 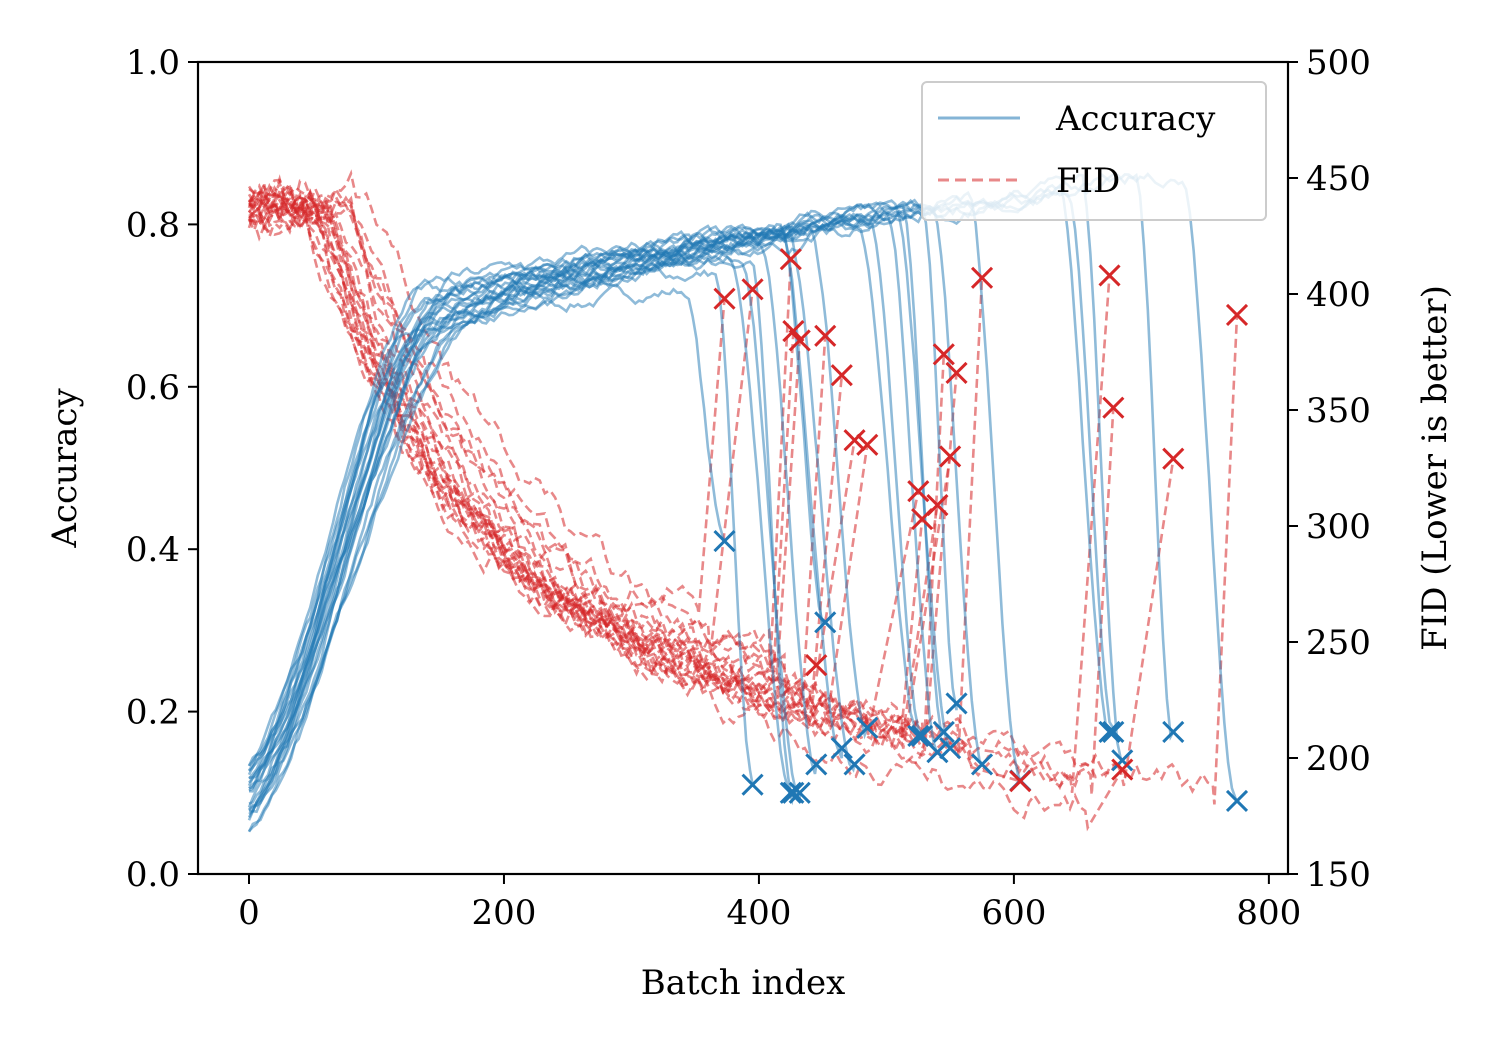 I want to click on y-axis-right: 150 200 250 300 350 400 450 500, so click(x=1329, y=469).